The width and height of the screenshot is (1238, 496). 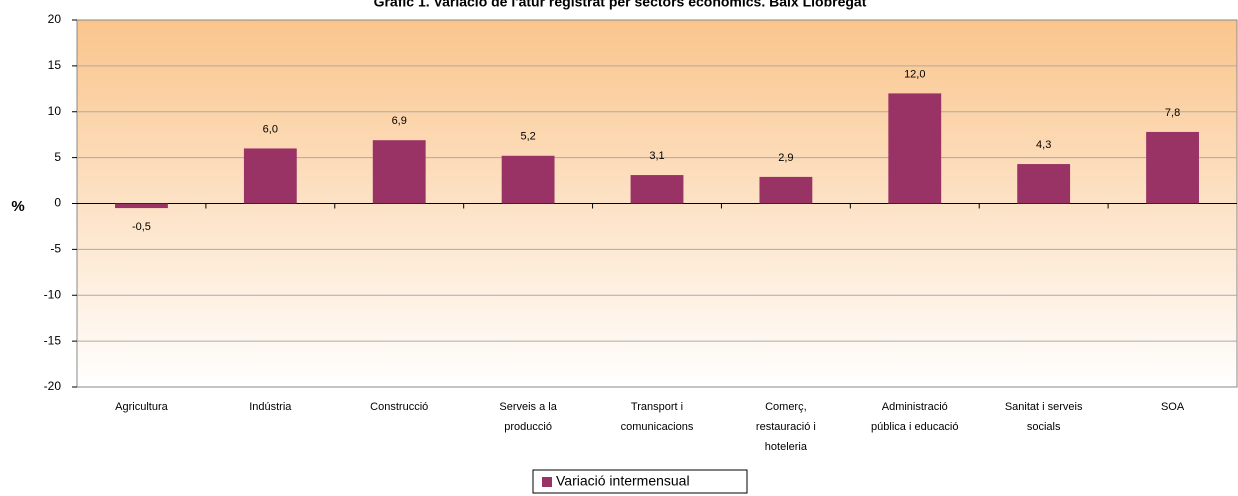 What do you see at coordinates (141, 227) in the screenshot?
I see `data-label: -0,5` at bounding box center [141, 227].